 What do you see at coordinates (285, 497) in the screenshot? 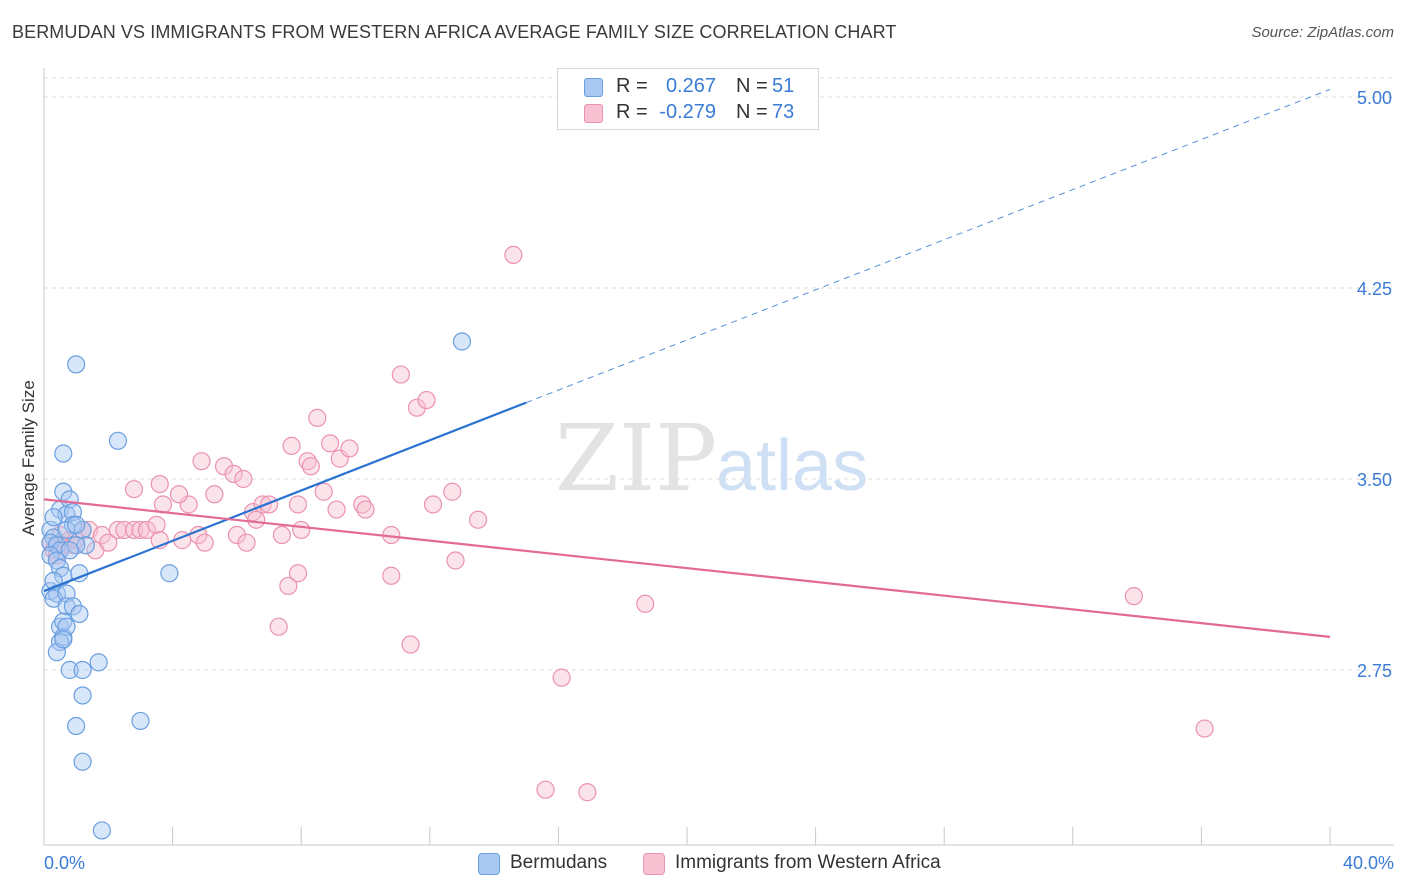
I see `trend-line-bermudans` at bounding box center [285, 497].